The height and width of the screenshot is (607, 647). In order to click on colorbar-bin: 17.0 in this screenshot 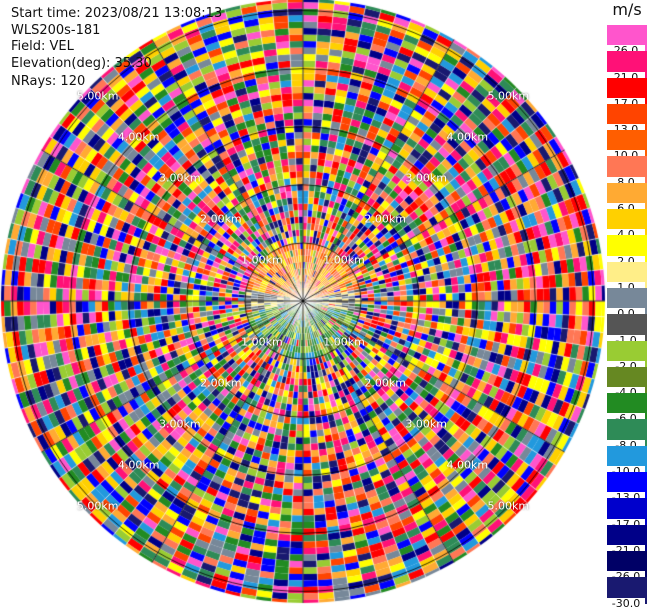, I will do `click(627, 93)`.